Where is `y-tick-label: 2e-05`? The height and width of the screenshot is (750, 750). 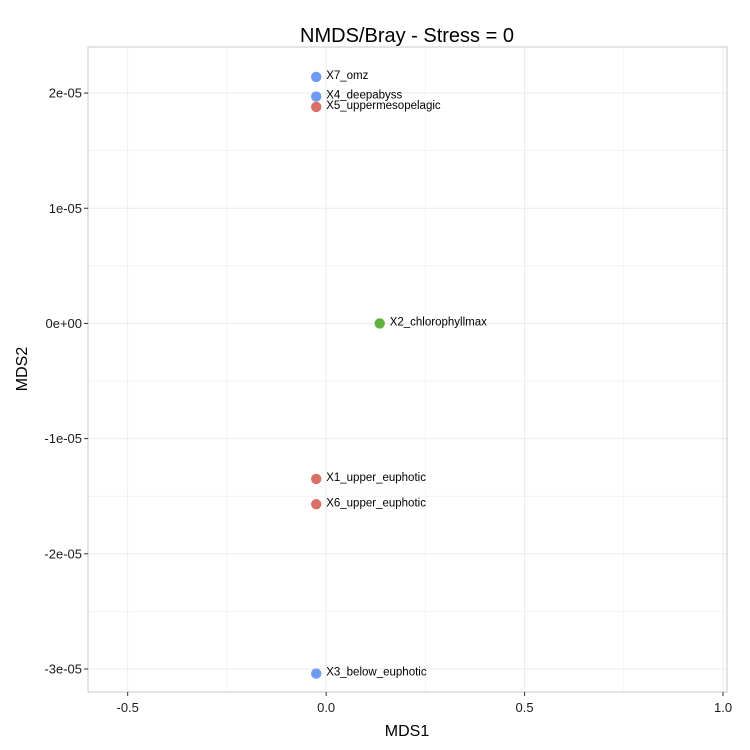 y-tick-label: 2e-05 is located at coordinates (65, 93).